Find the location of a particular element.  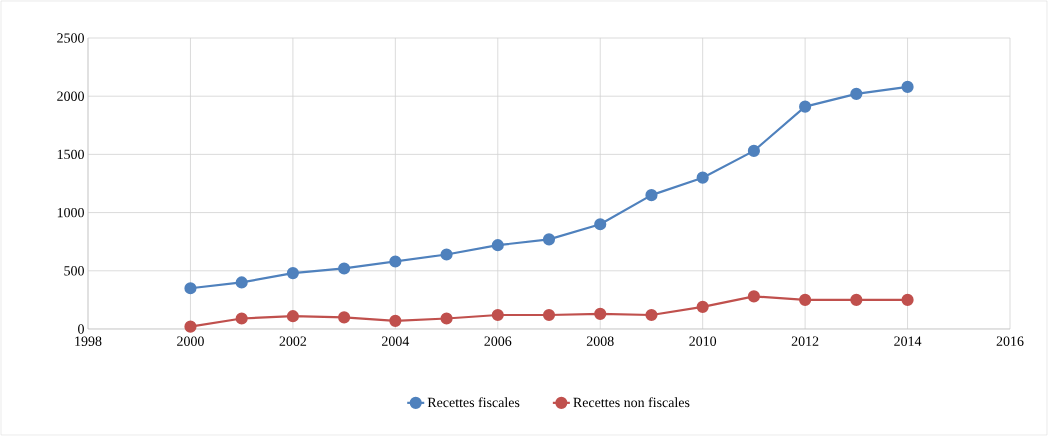

y-tick-label: 1500 is located at coordinates (70, 154).